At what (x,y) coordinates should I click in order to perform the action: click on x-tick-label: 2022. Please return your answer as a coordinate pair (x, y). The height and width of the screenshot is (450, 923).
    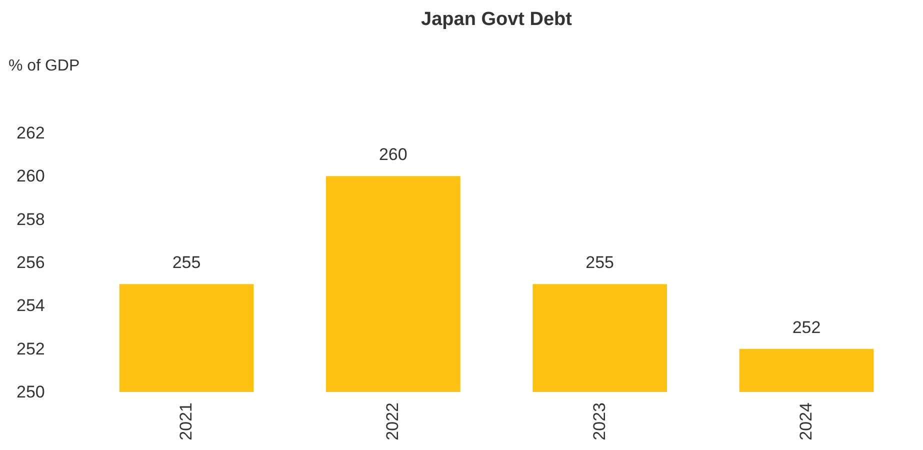
    Looking at the image, I should click on (392, 421).